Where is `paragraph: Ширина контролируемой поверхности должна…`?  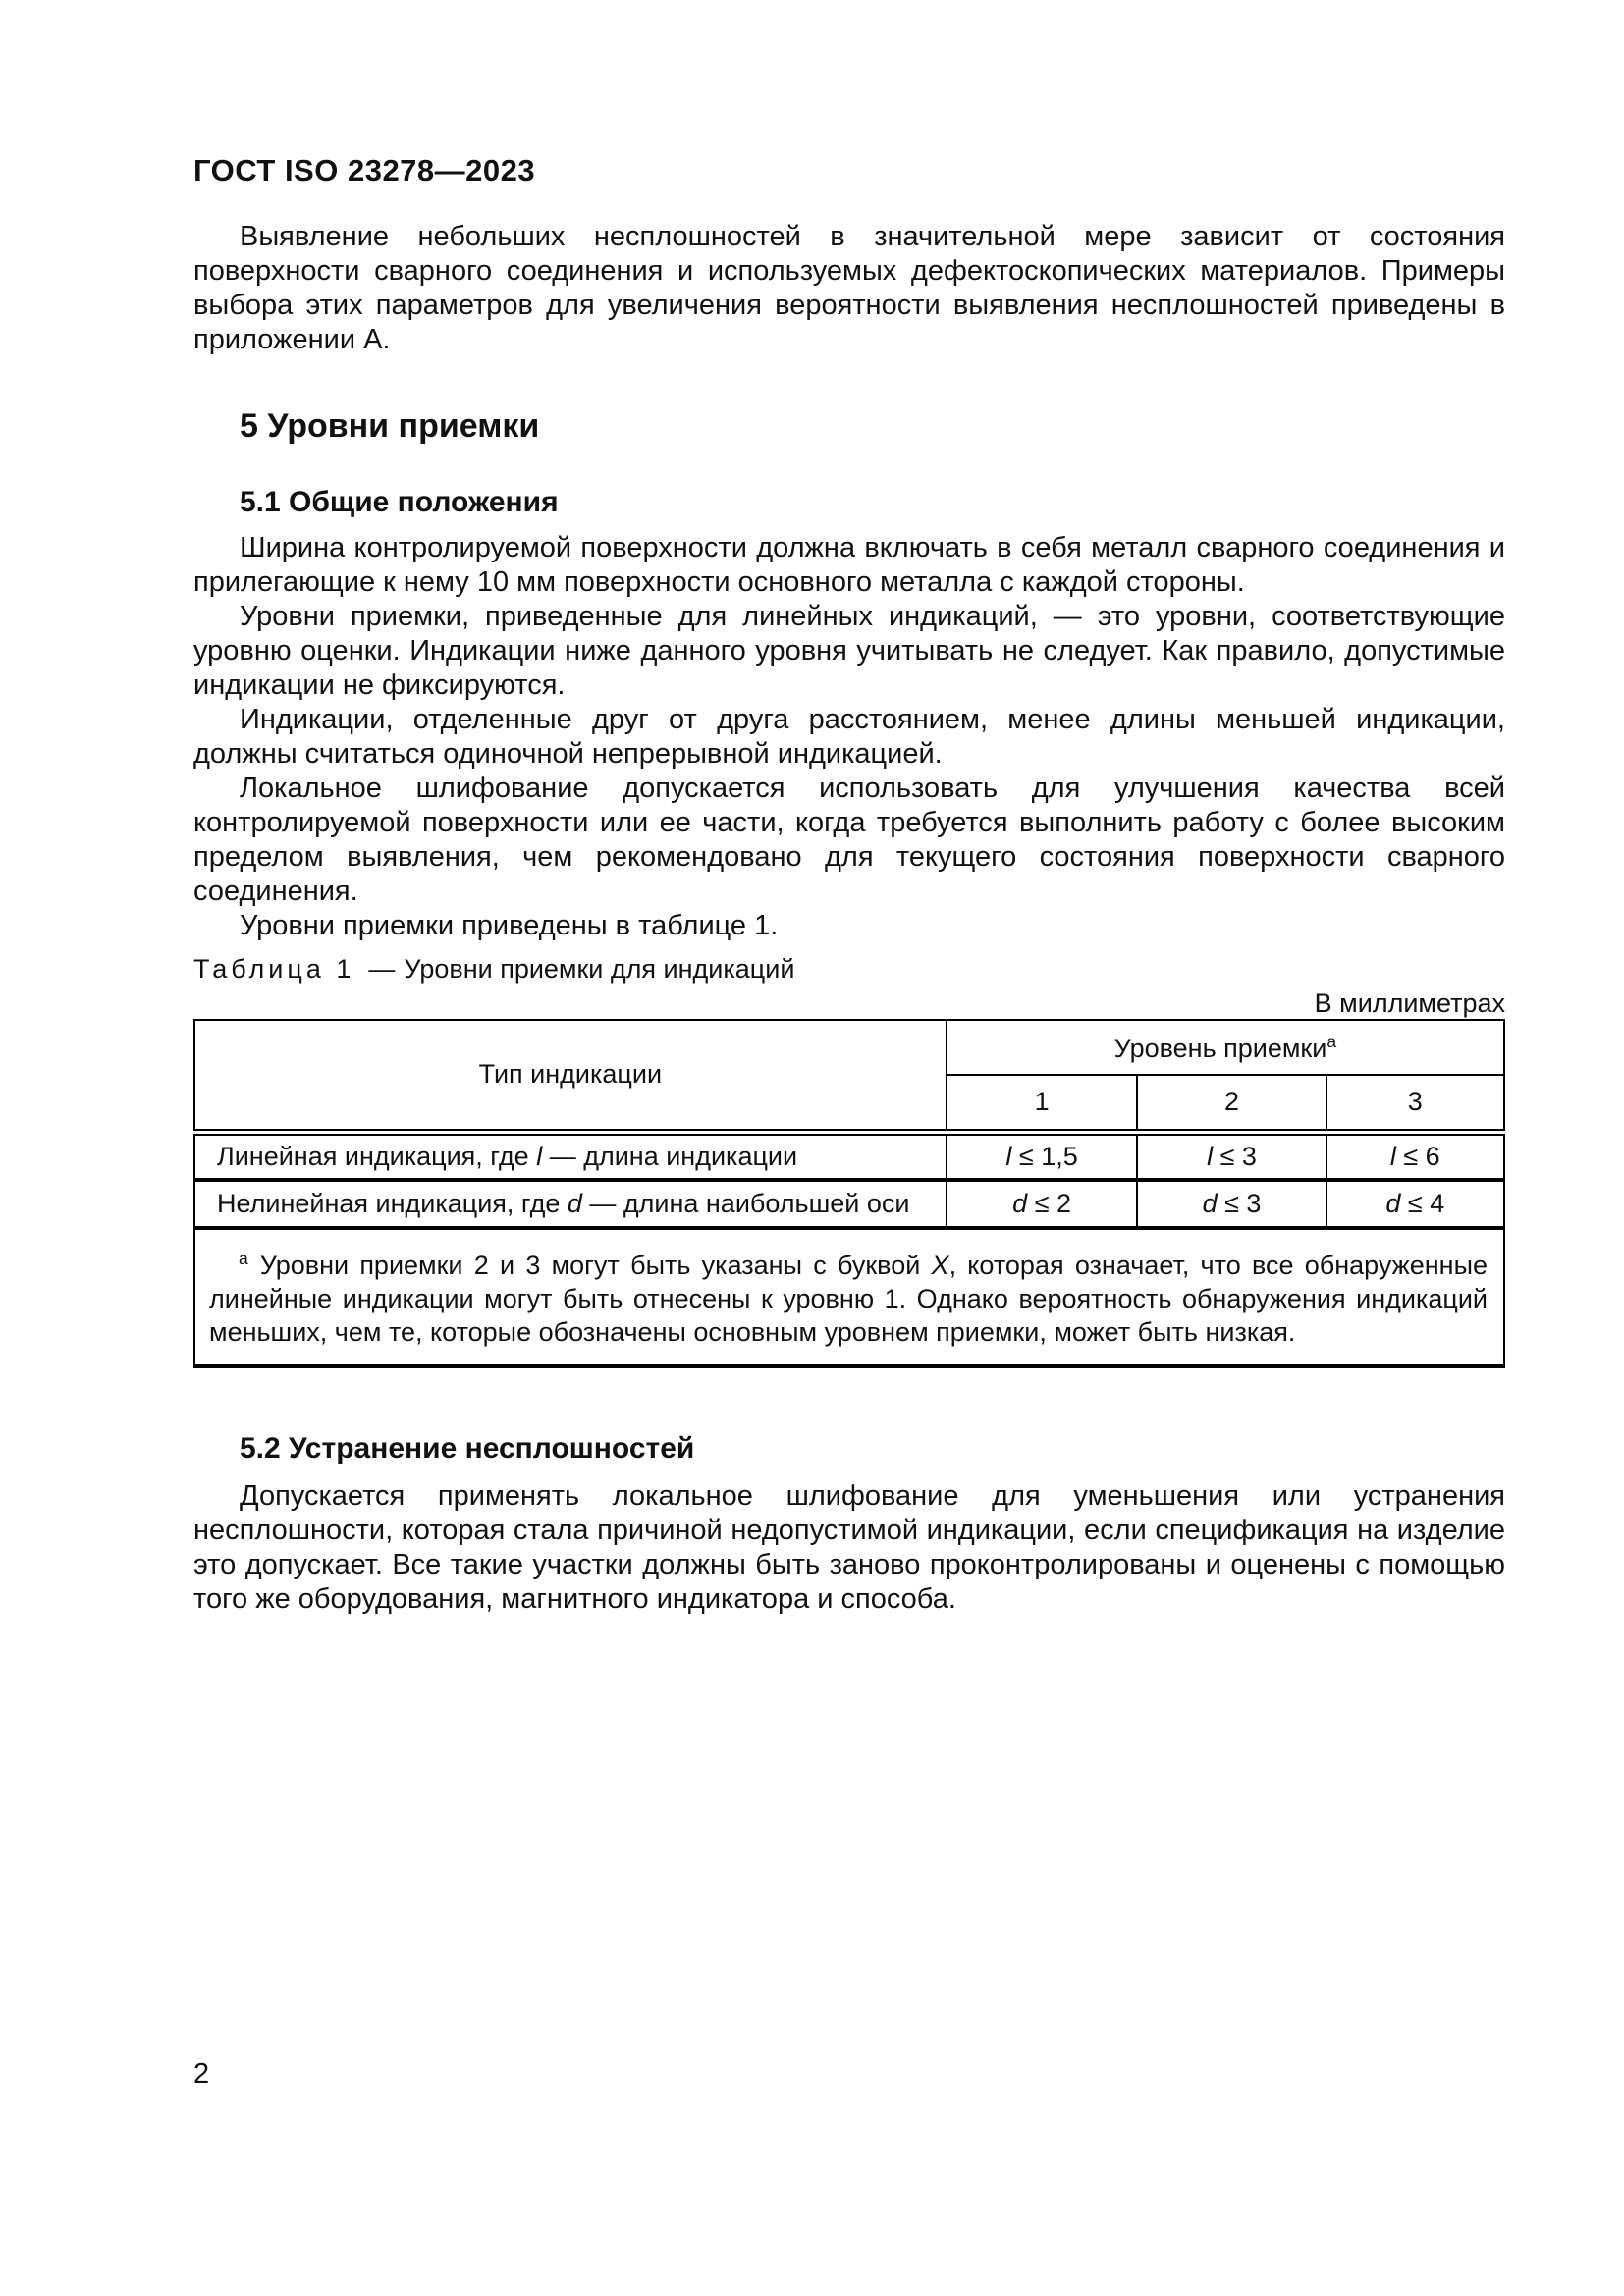
paragraph: Ширина контролируемой поверхности должна… is located at coordinates (849, 565).